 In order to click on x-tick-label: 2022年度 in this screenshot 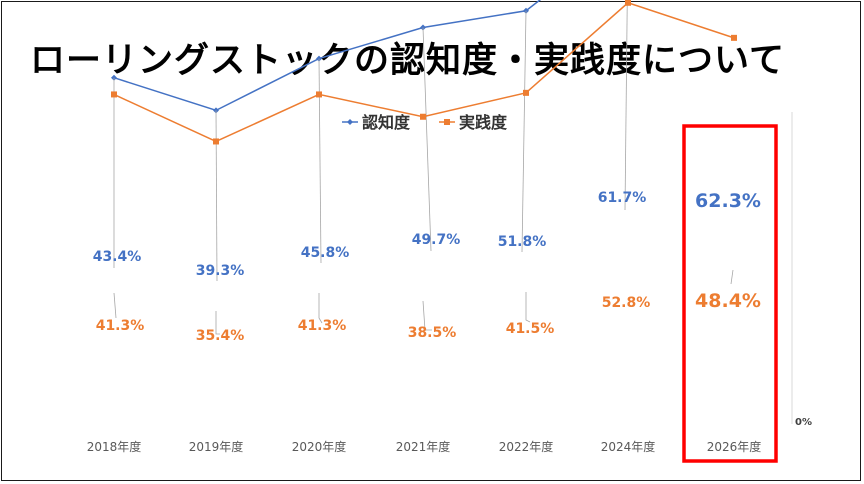, I will do `click(526, 446)`.